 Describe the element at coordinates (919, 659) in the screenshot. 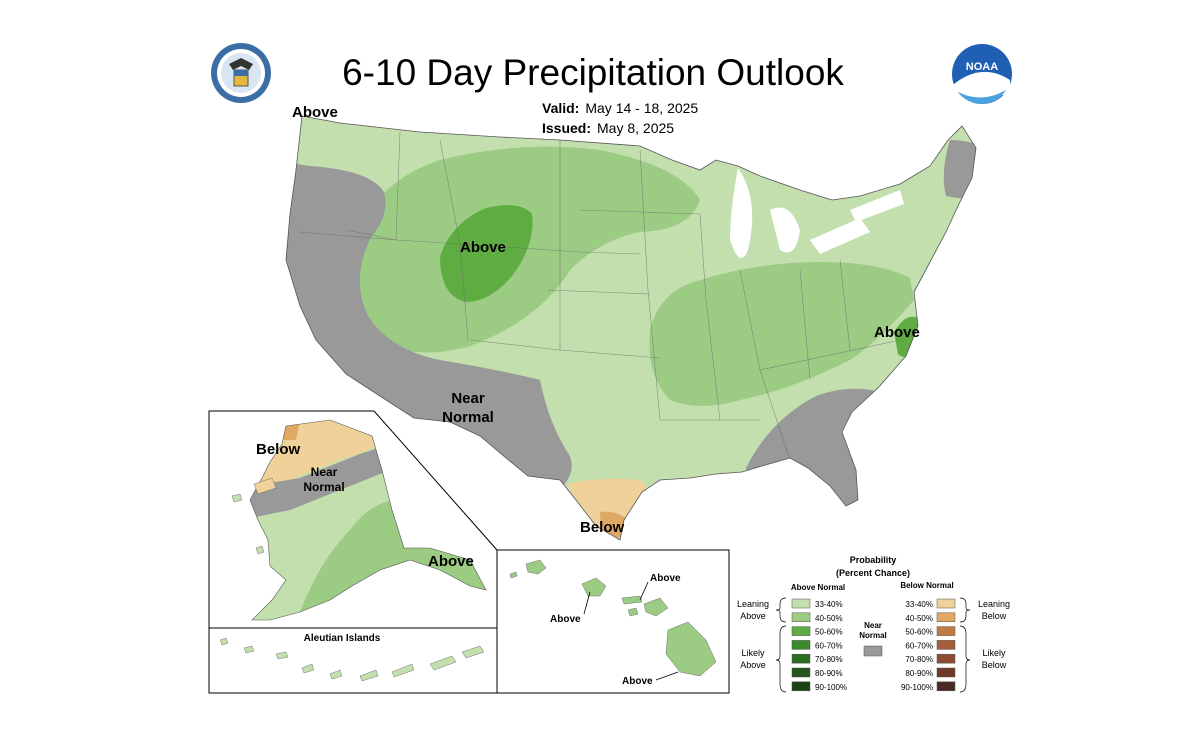

I see `legend-below-range-4: 70-80%` at that location.